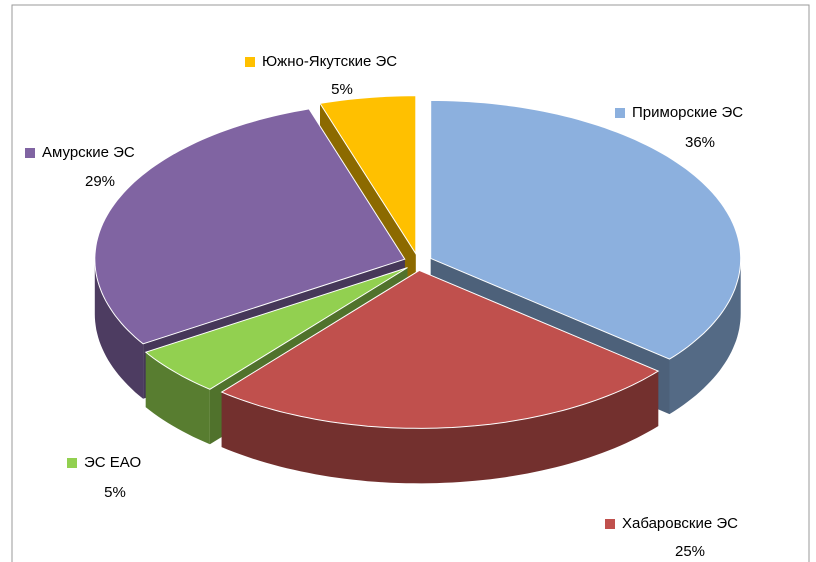 Image resolution: width=816 pixels, height=562 pixels. Describe the element at coordinates (112, 462) in the screenshot. I see `category-label: ЭС ЕАО` at that location.